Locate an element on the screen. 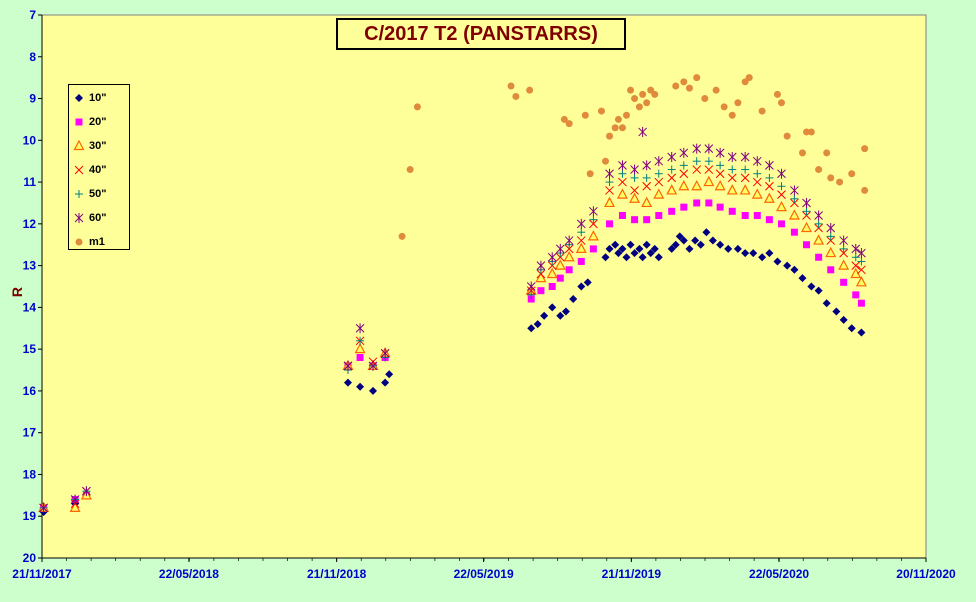  y-tick-label: 9 is located at coordinates (32, 99).